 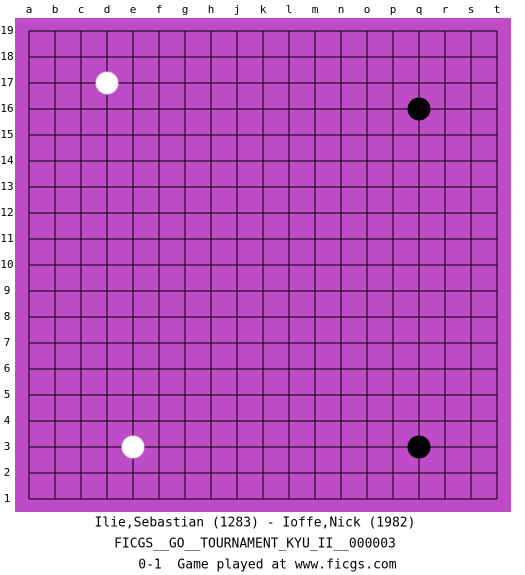 What do you see at coordinates (7, 498) in the screenshot?
I see `row-label: 1` at bounding box center [7, 498].